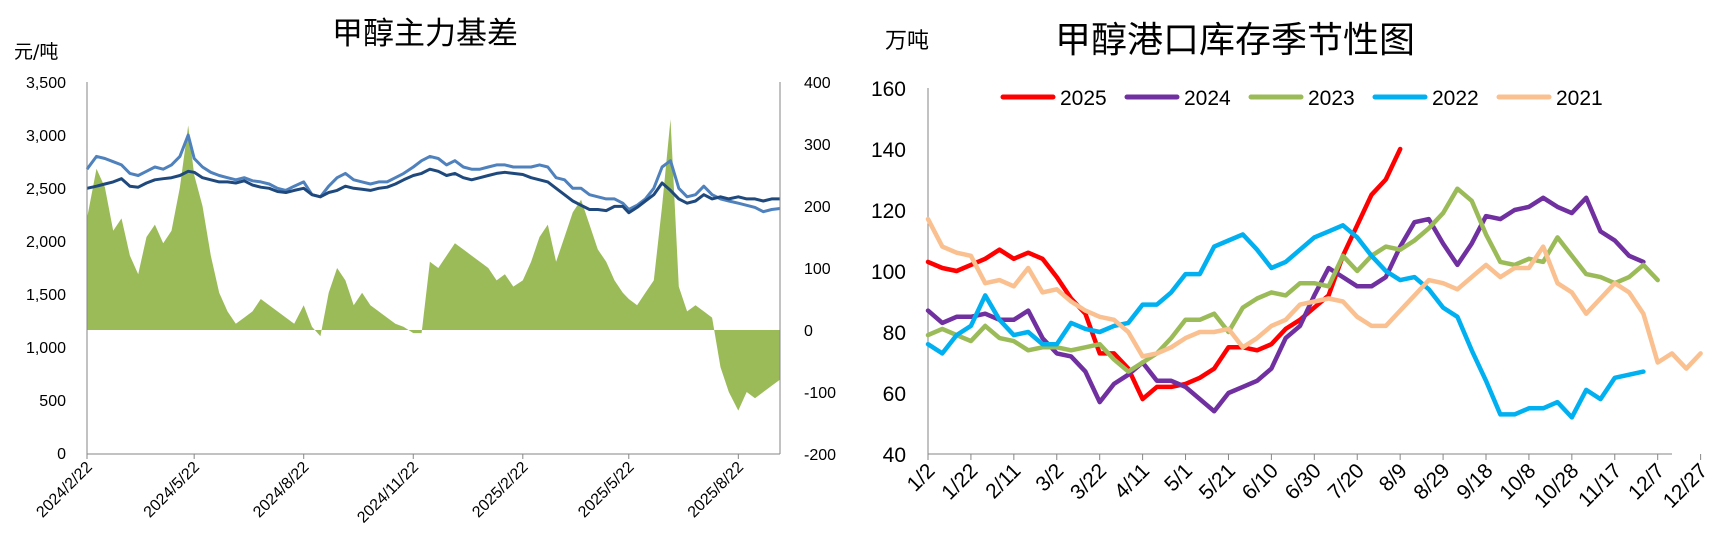  I want to click on inventory-x-tick: 1/2, so click(921, 477).